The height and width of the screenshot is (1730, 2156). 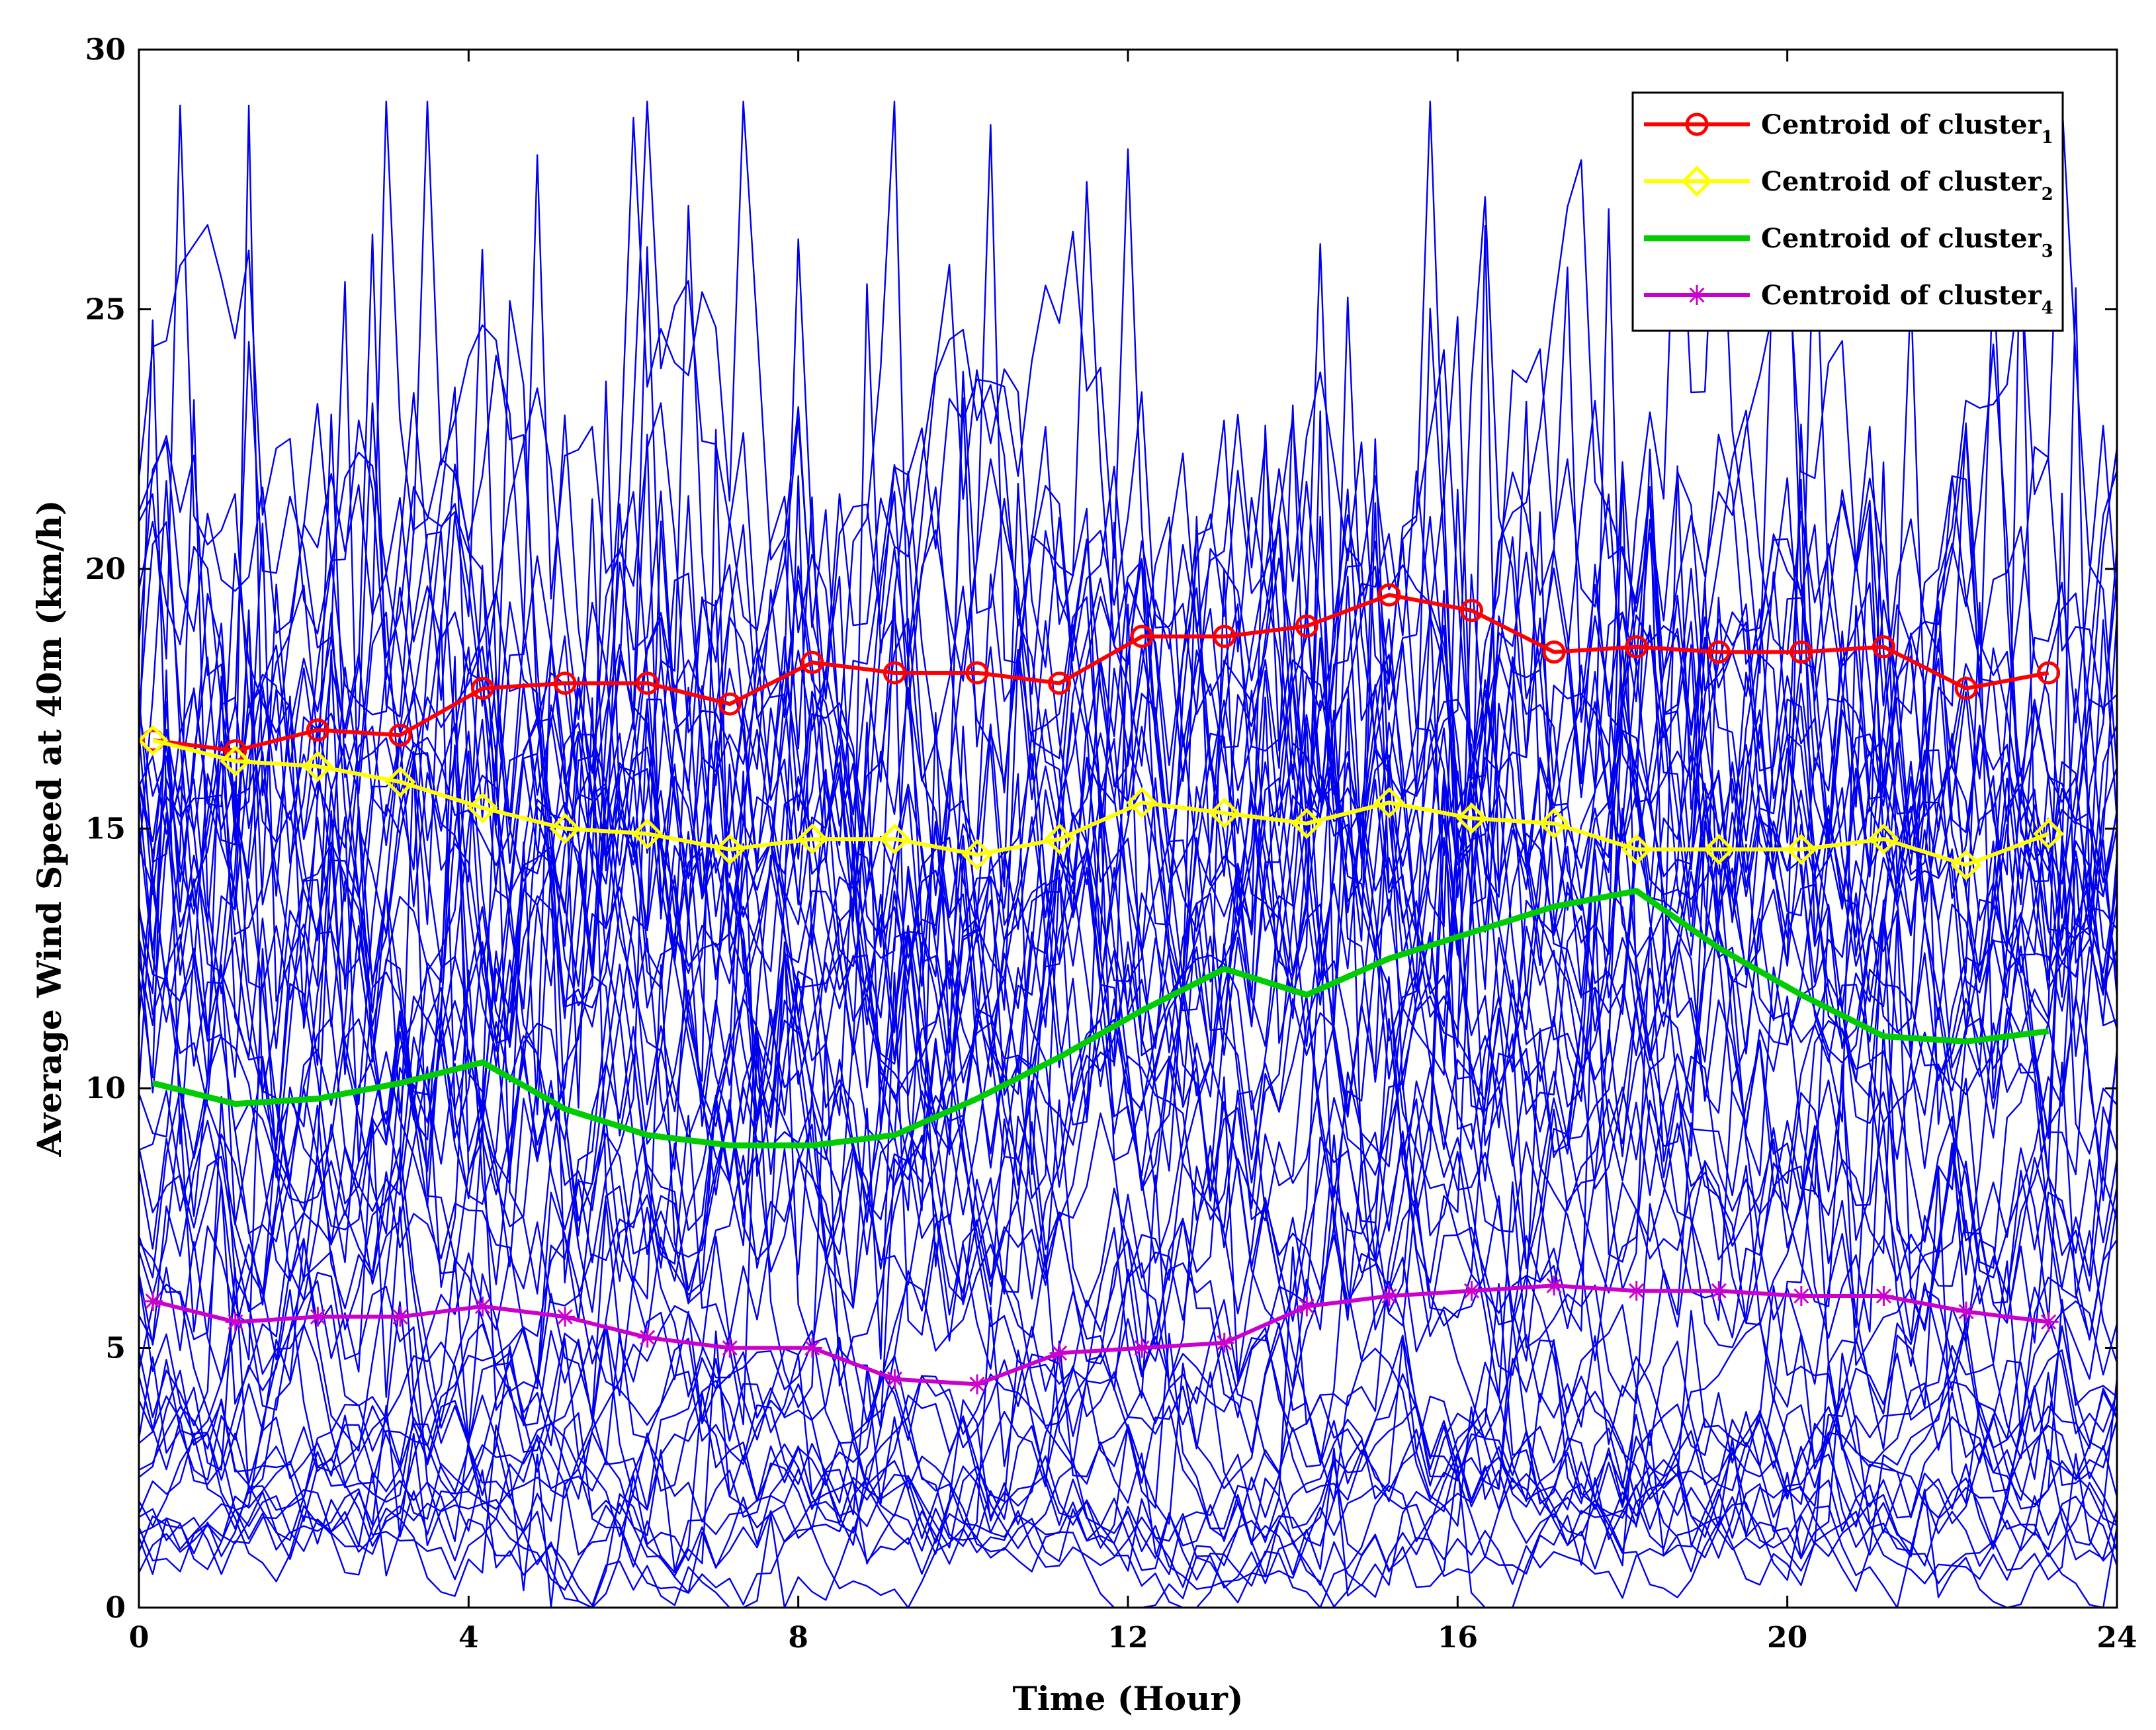 What do you see at coordinates (2047, 308) in the screenshot?
I see `legend-subscript: 4` at bounding box center [2047, 308].